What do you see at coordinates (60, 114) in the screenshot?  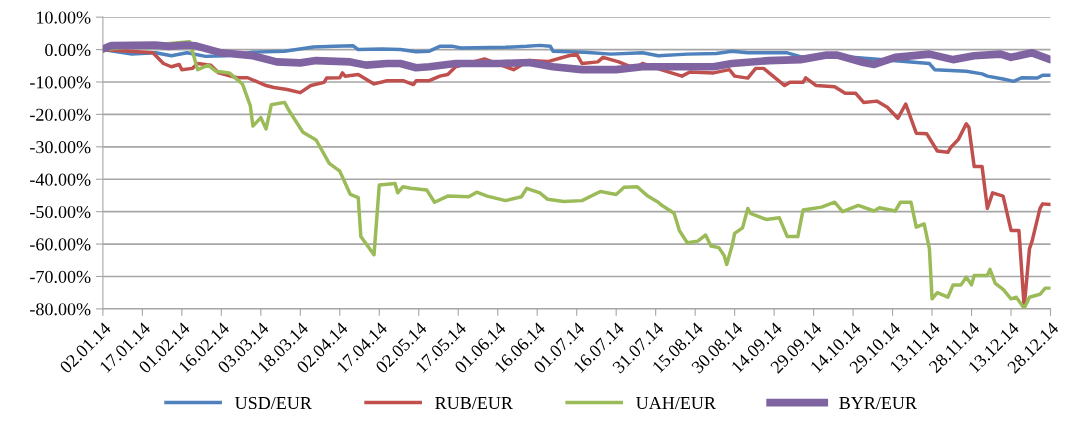 I see `y-tick-label: -20.00%` at bounding box center [60, 114].